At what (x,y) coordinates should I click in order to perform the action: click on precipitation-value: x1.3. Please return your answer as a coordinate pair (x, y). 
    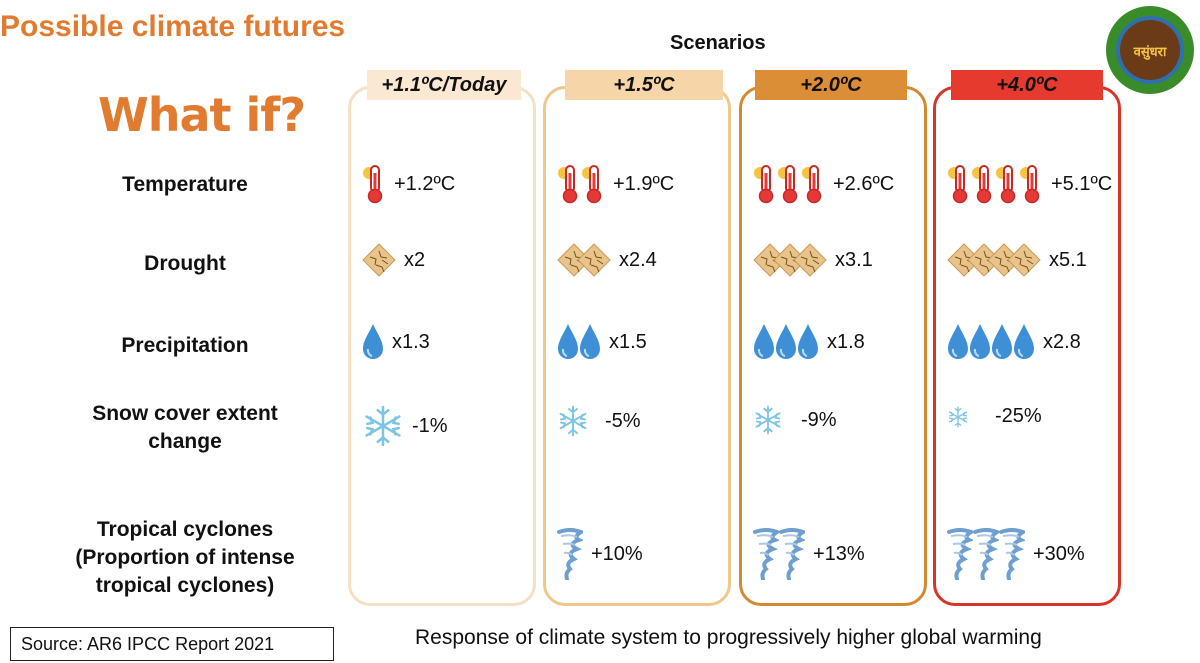
    Looking at the image, I should click on (411, 341).